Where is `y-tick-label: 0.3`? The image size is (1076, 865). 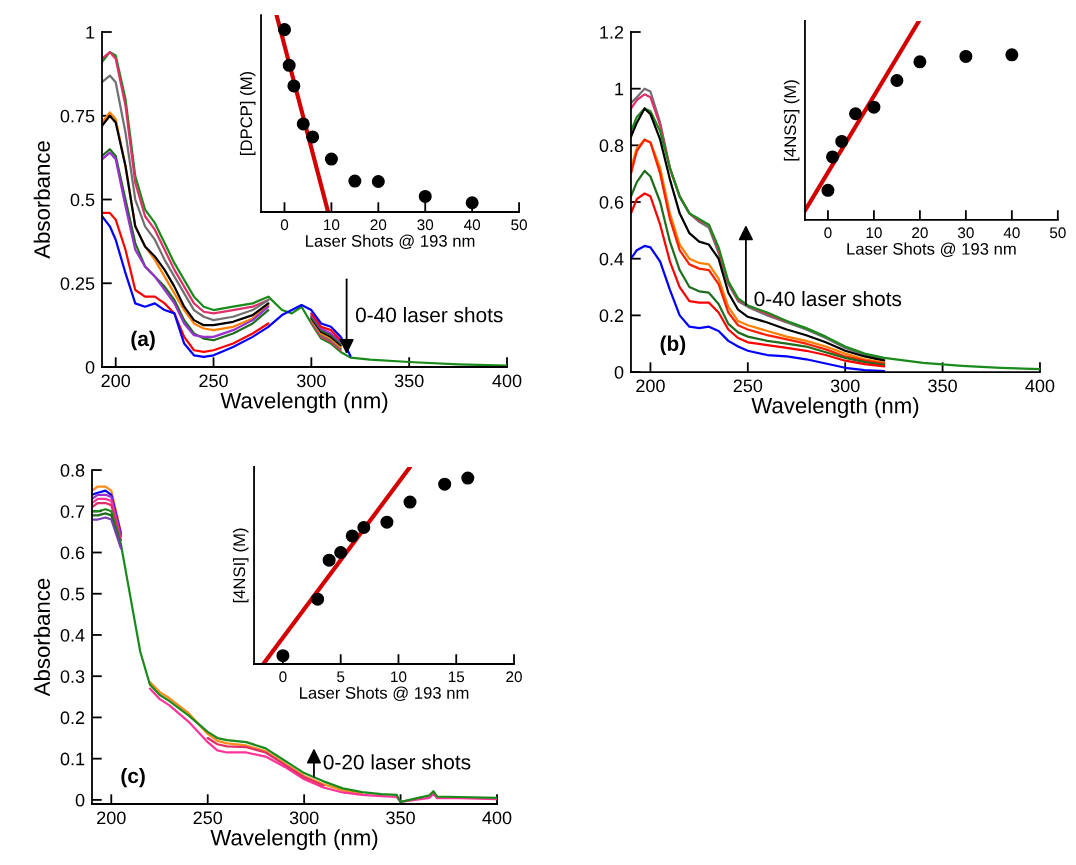
y-tick-label: 0.3 is located at coordinates (72, 676).